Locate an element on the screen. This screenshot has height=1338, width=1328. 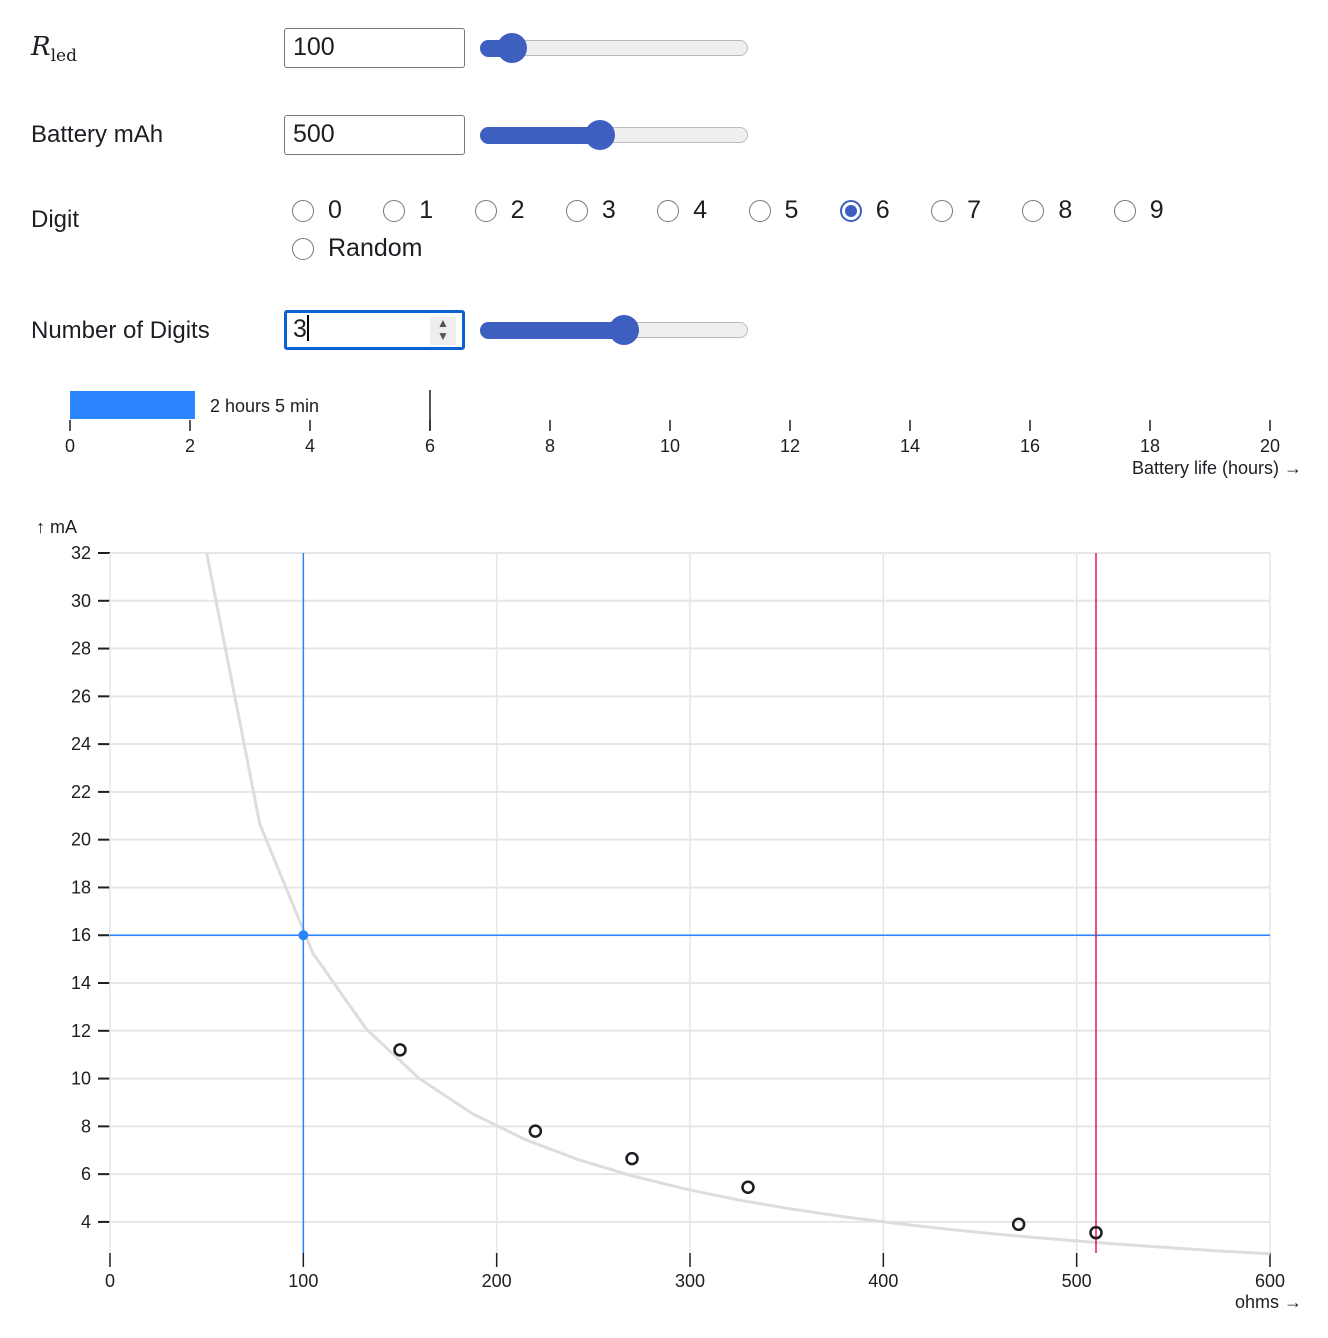
battery-input: 500 is located at coordinates (374, 135).